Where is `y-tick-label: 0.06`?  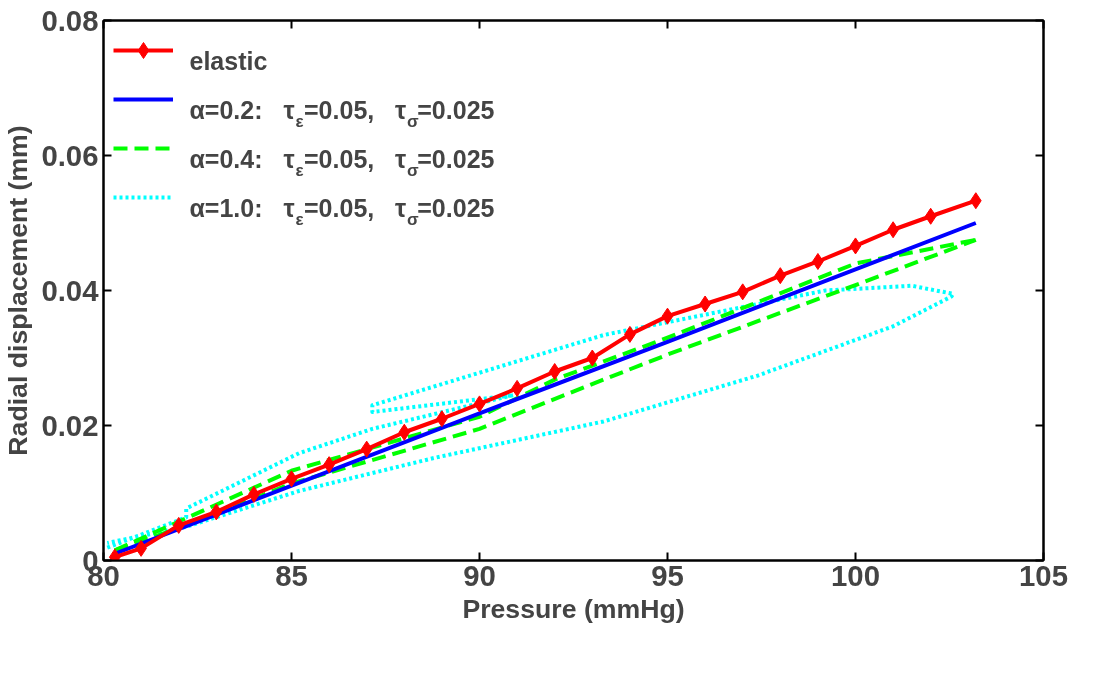
y-tick-label: 0.06 is located at coordinates (70, 155).